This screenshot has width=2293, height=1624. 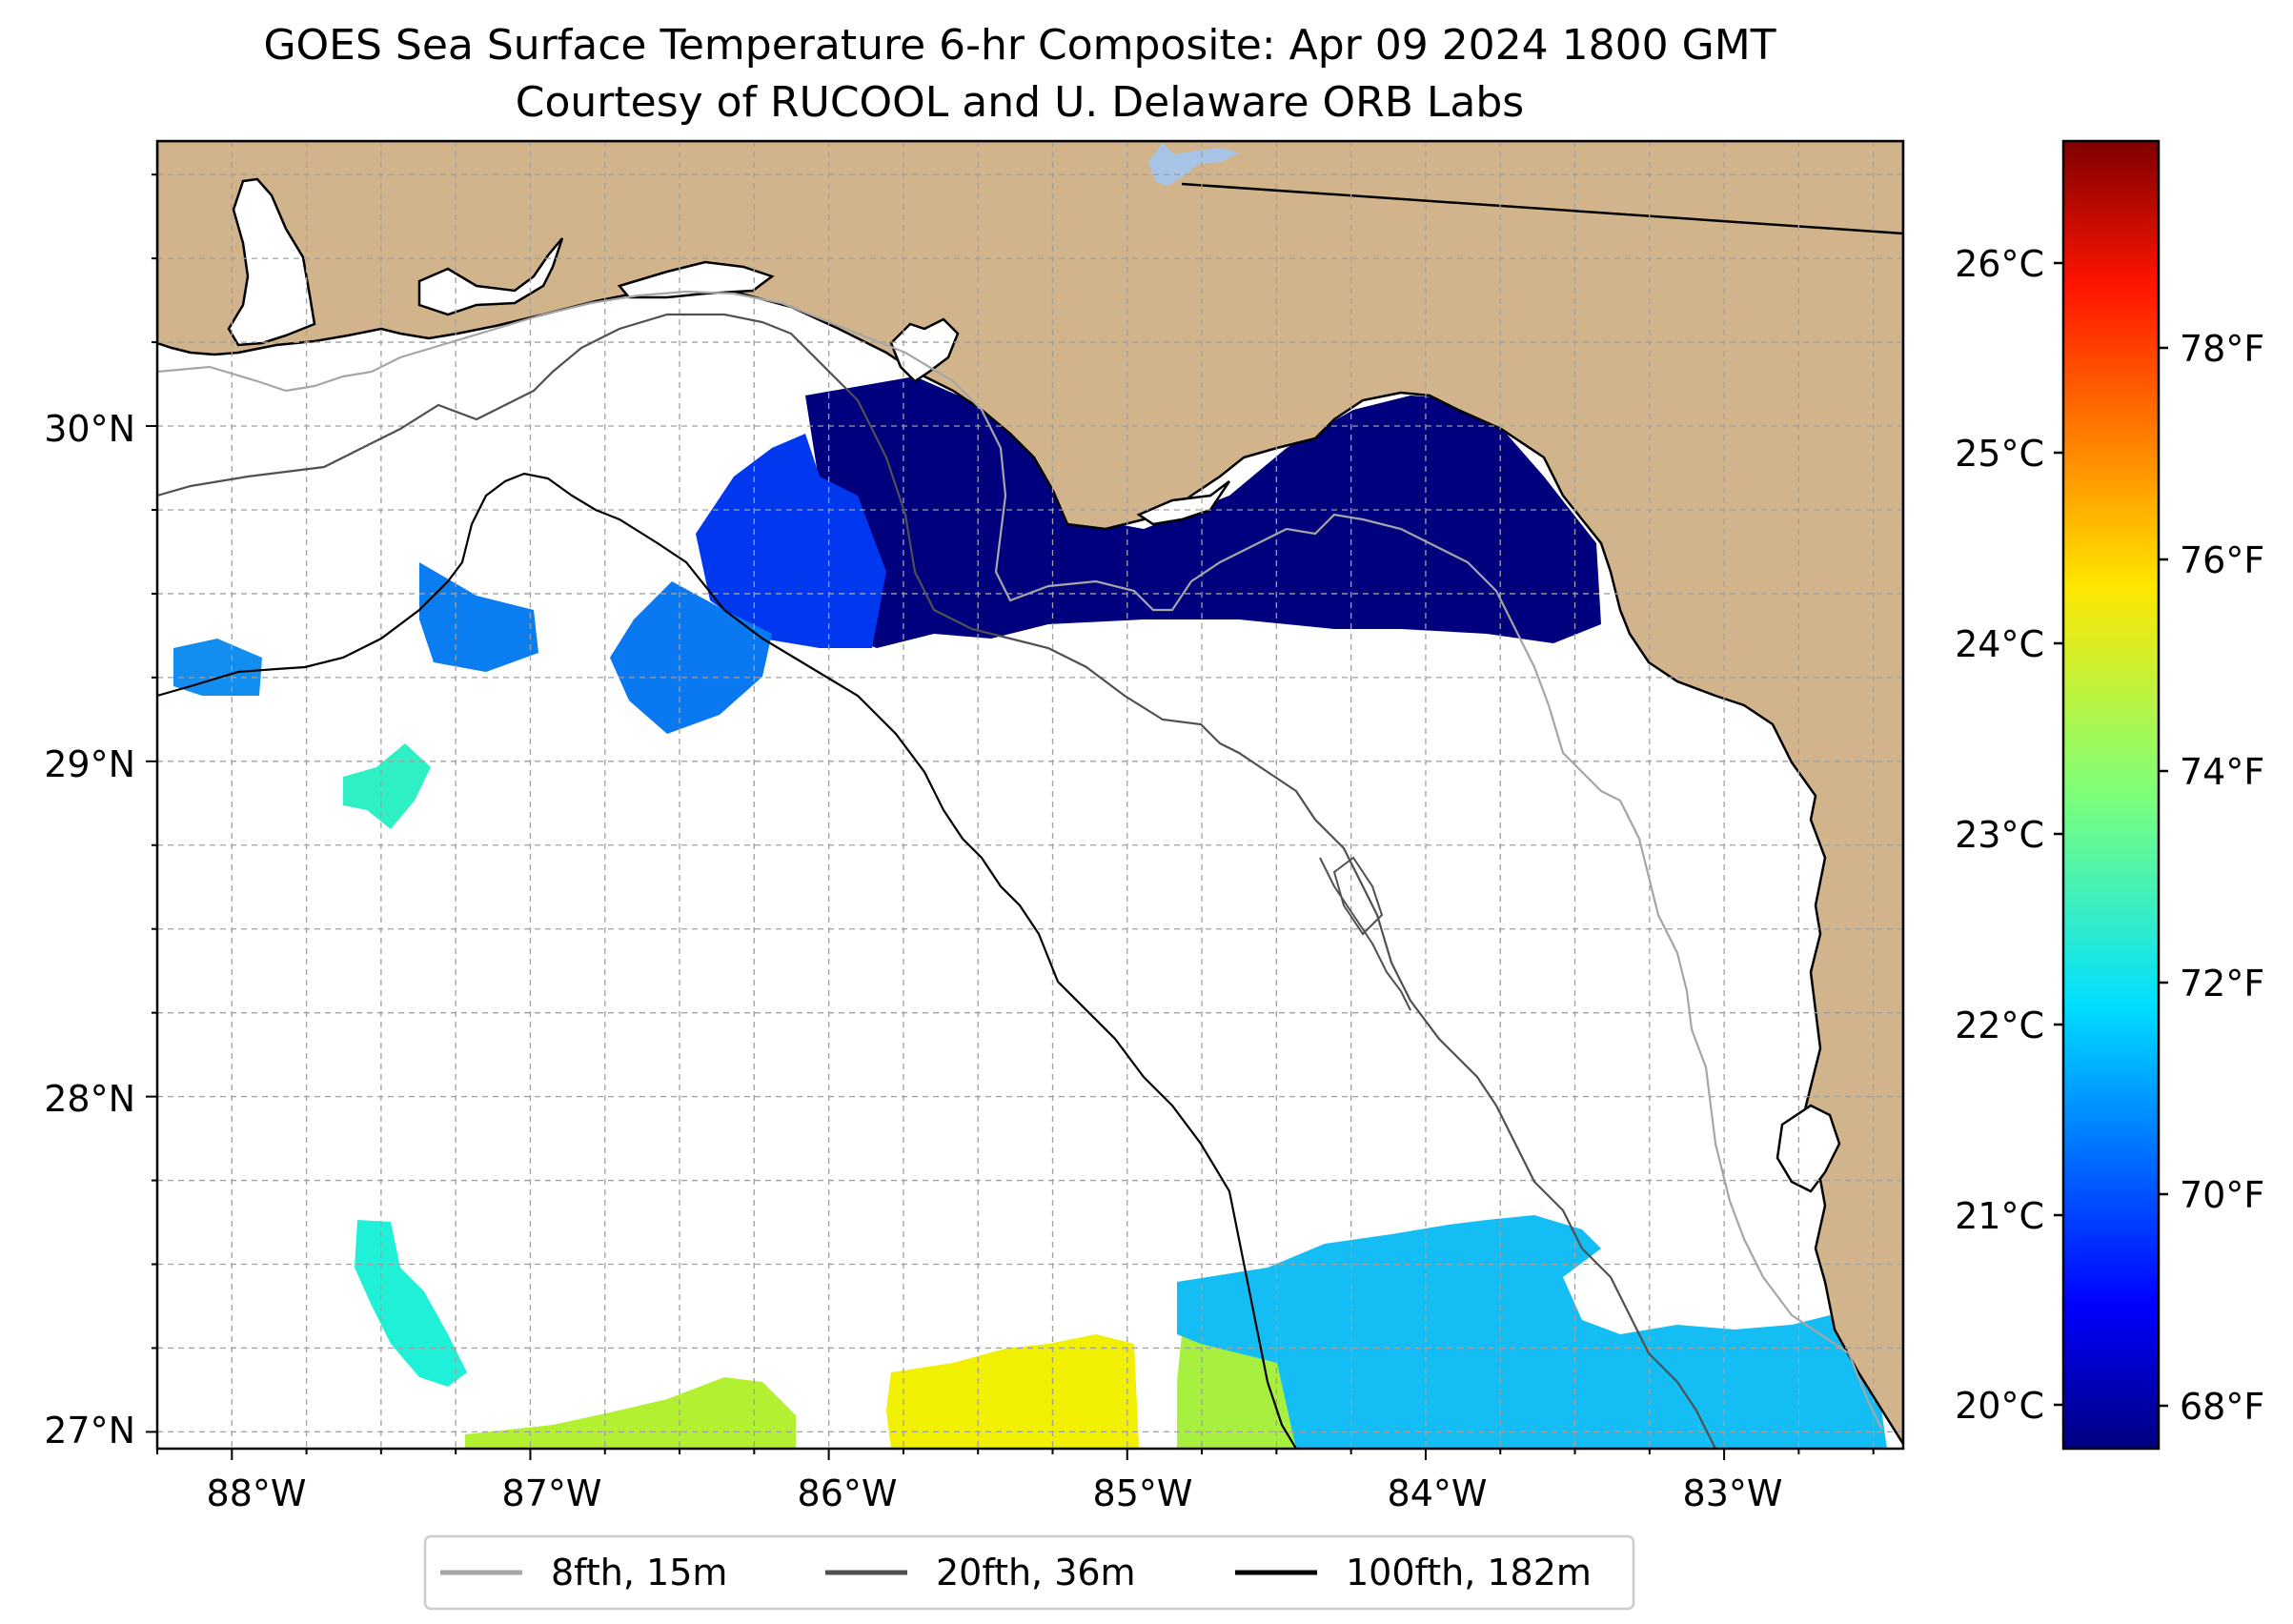 I want to click on legend-label-20fth: 20fth, 36m, so click(x=1036, y=1573).